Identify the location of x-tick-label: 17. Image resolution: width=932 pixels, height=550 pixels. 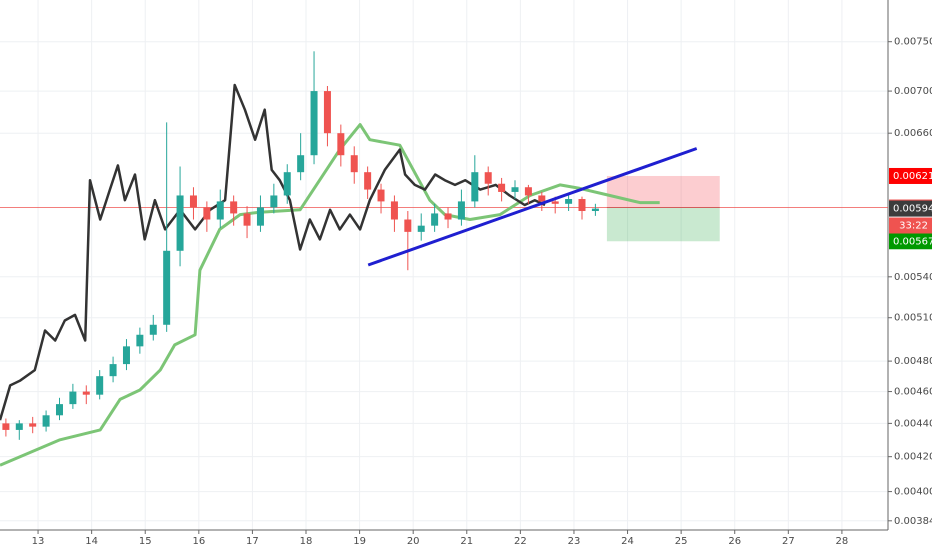
(252, 541).